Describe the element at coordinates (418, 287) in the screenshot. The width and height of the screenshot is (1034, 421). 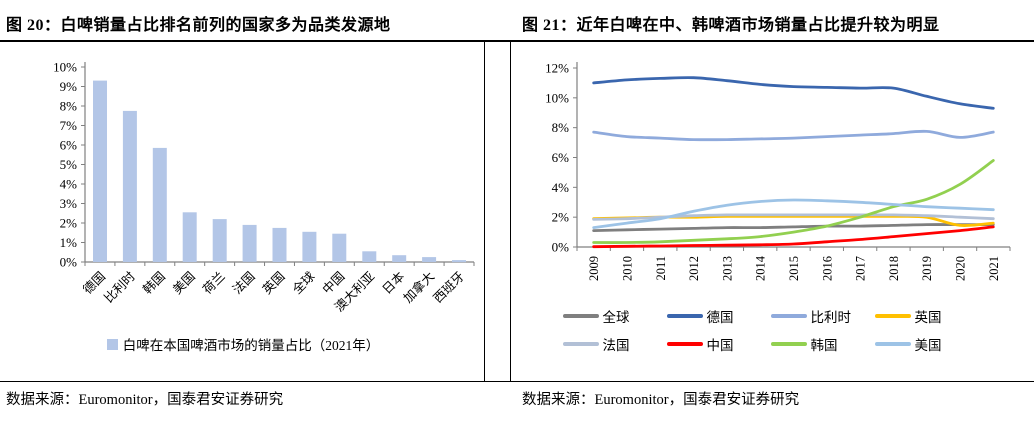
I see `x-tick-label: 加拿大` at that location.